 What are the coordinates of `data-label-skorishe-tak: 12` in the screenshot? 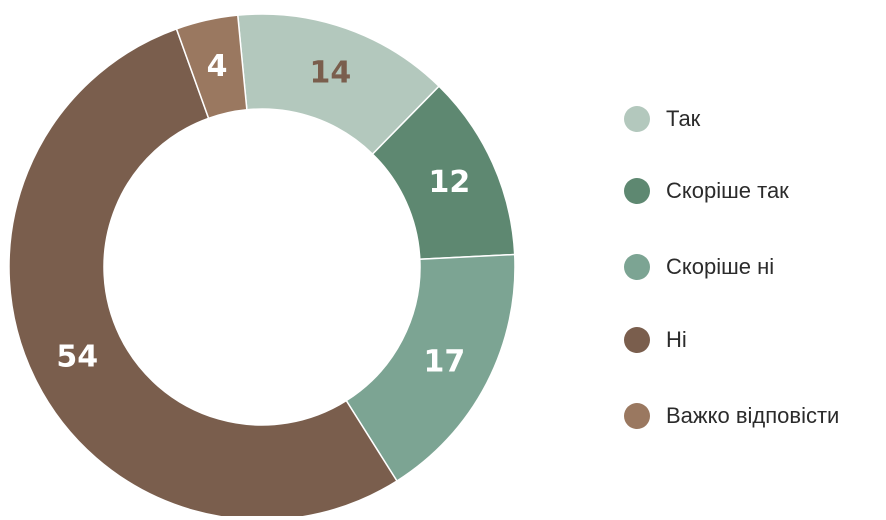 It's located at (450, 182).